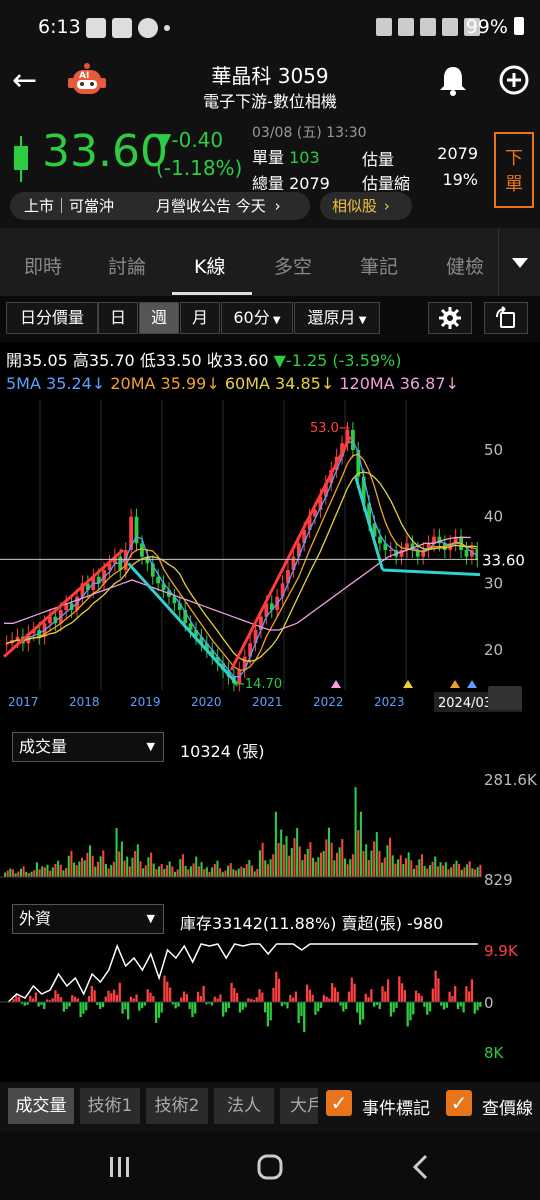 The image size is (540, 1200). What do you see at coordinates (270, 1003) in the screenshot?
I see `foreign-chart: 9.9K 0 8K` at bounding box center [270, 1003].